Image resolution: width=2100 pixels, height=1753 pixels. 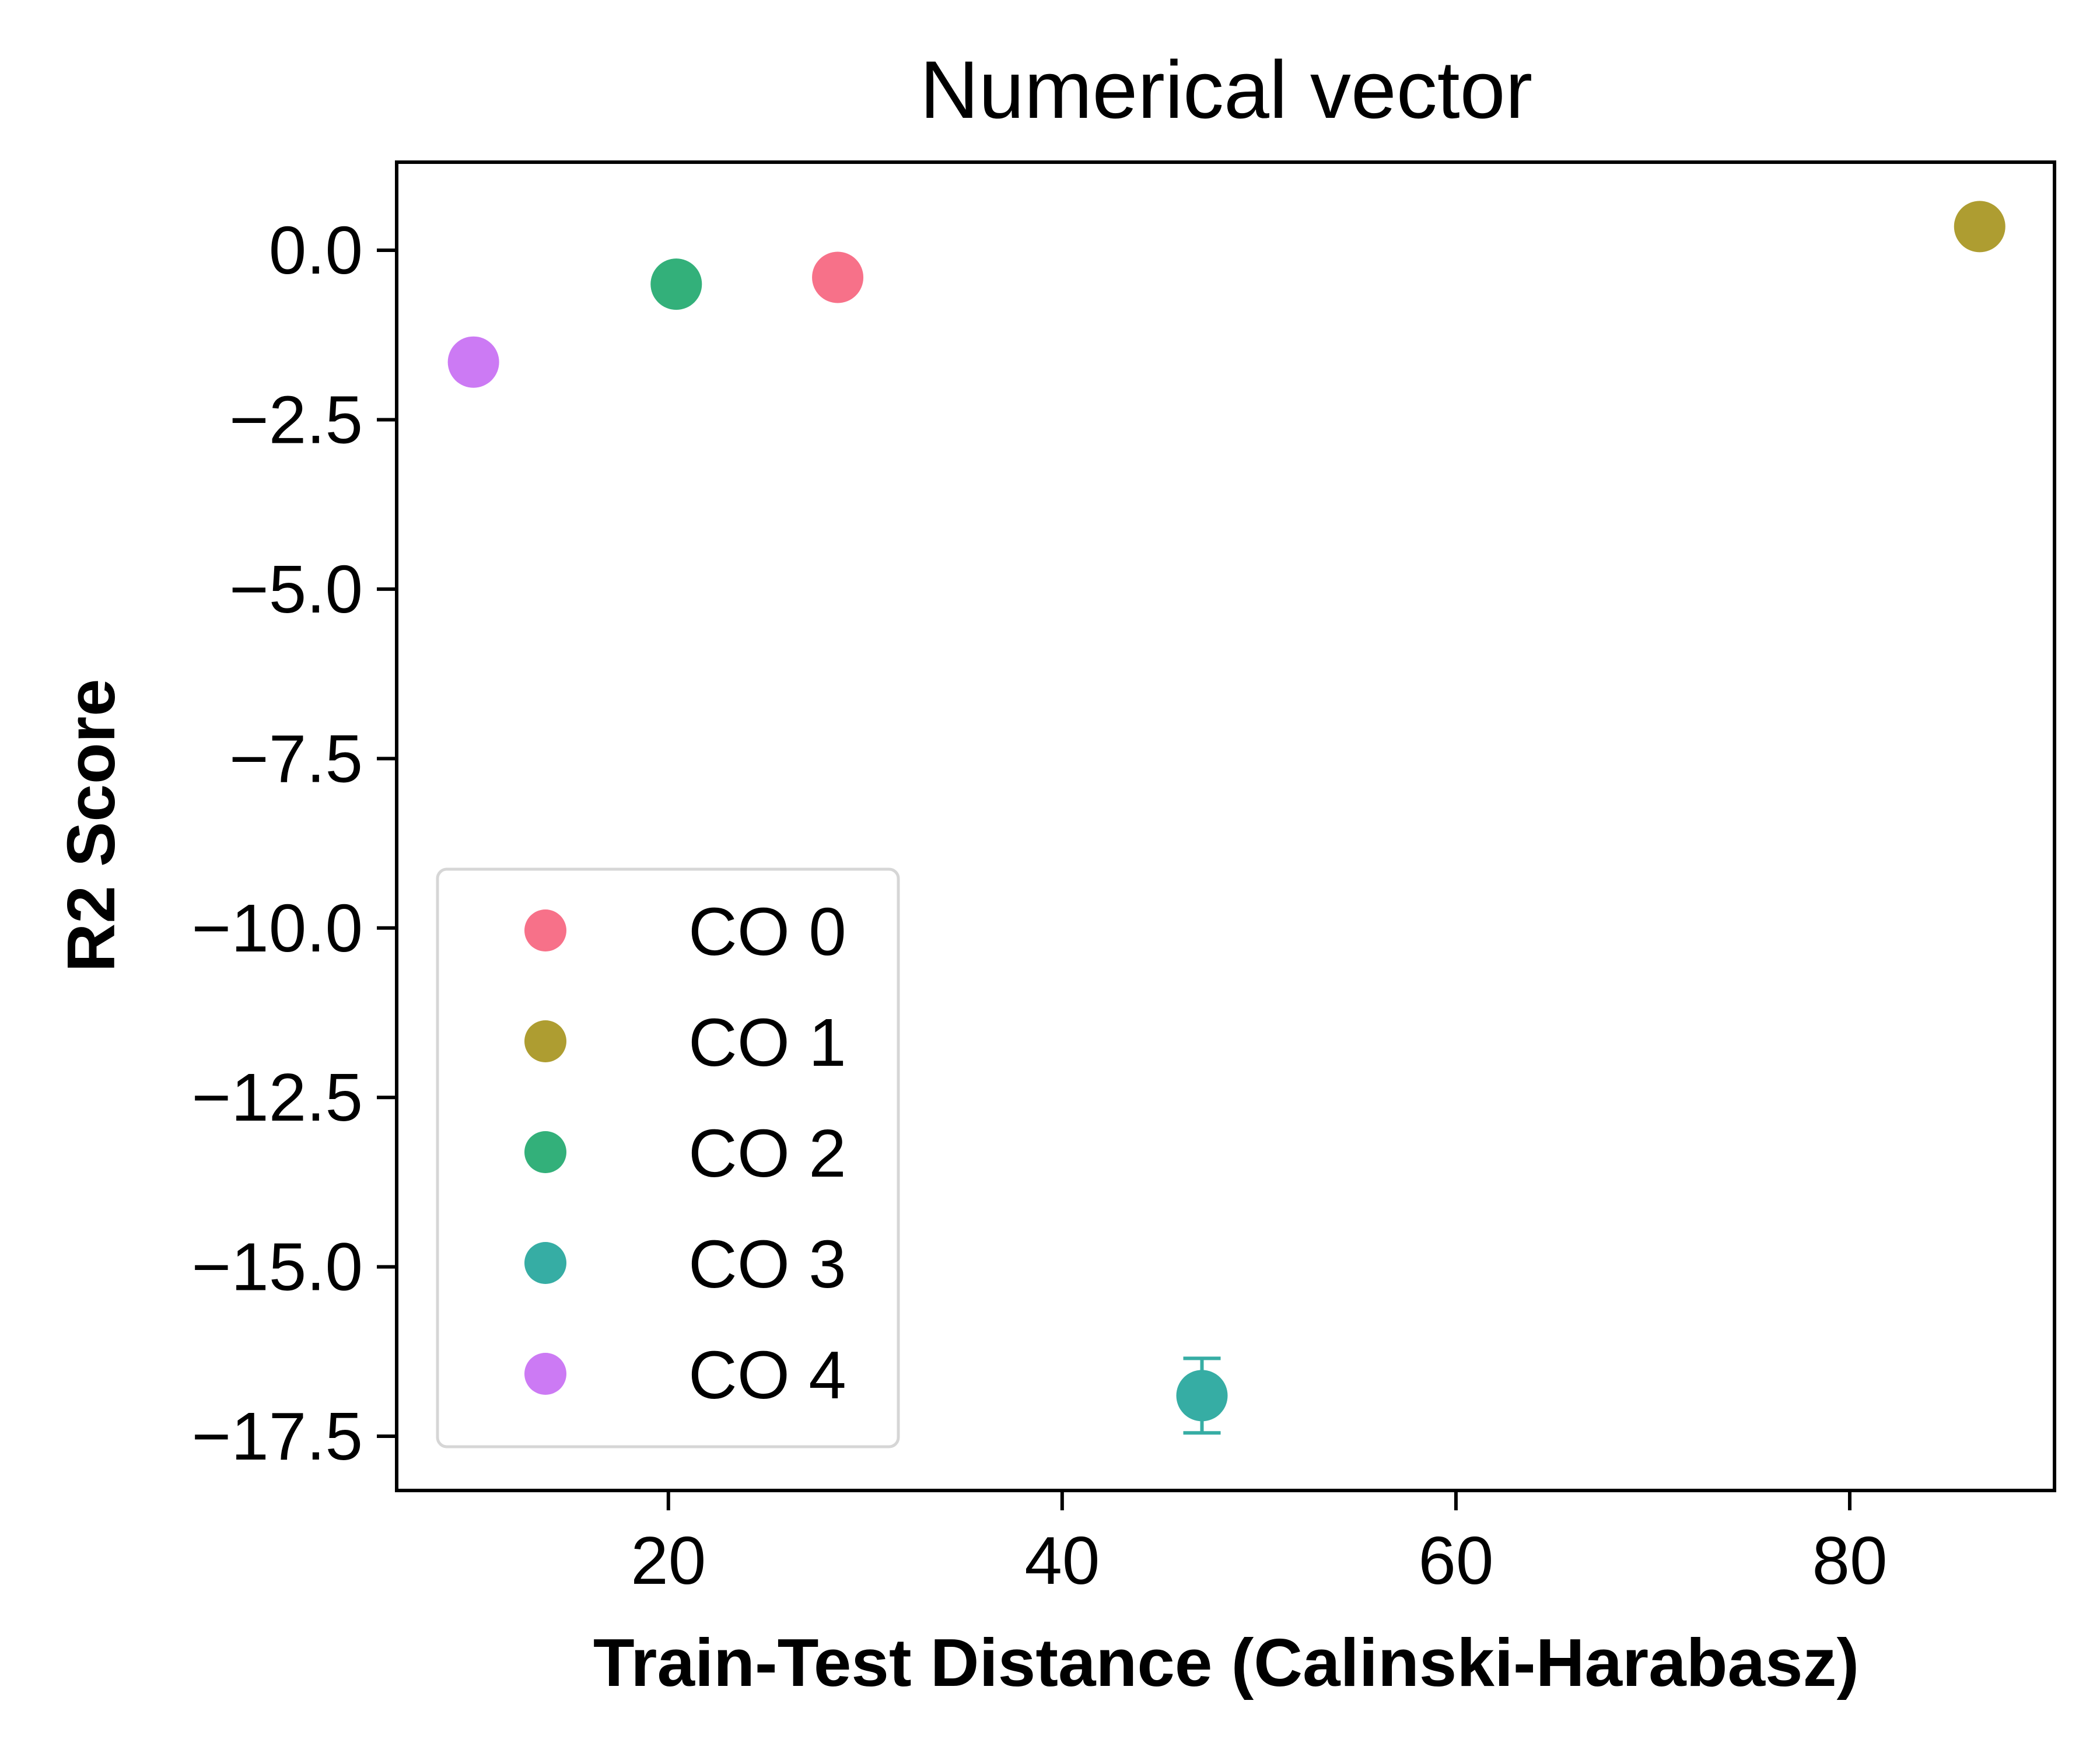 I want to click on legend-label: CO 3, so click(x=767, y=1264).